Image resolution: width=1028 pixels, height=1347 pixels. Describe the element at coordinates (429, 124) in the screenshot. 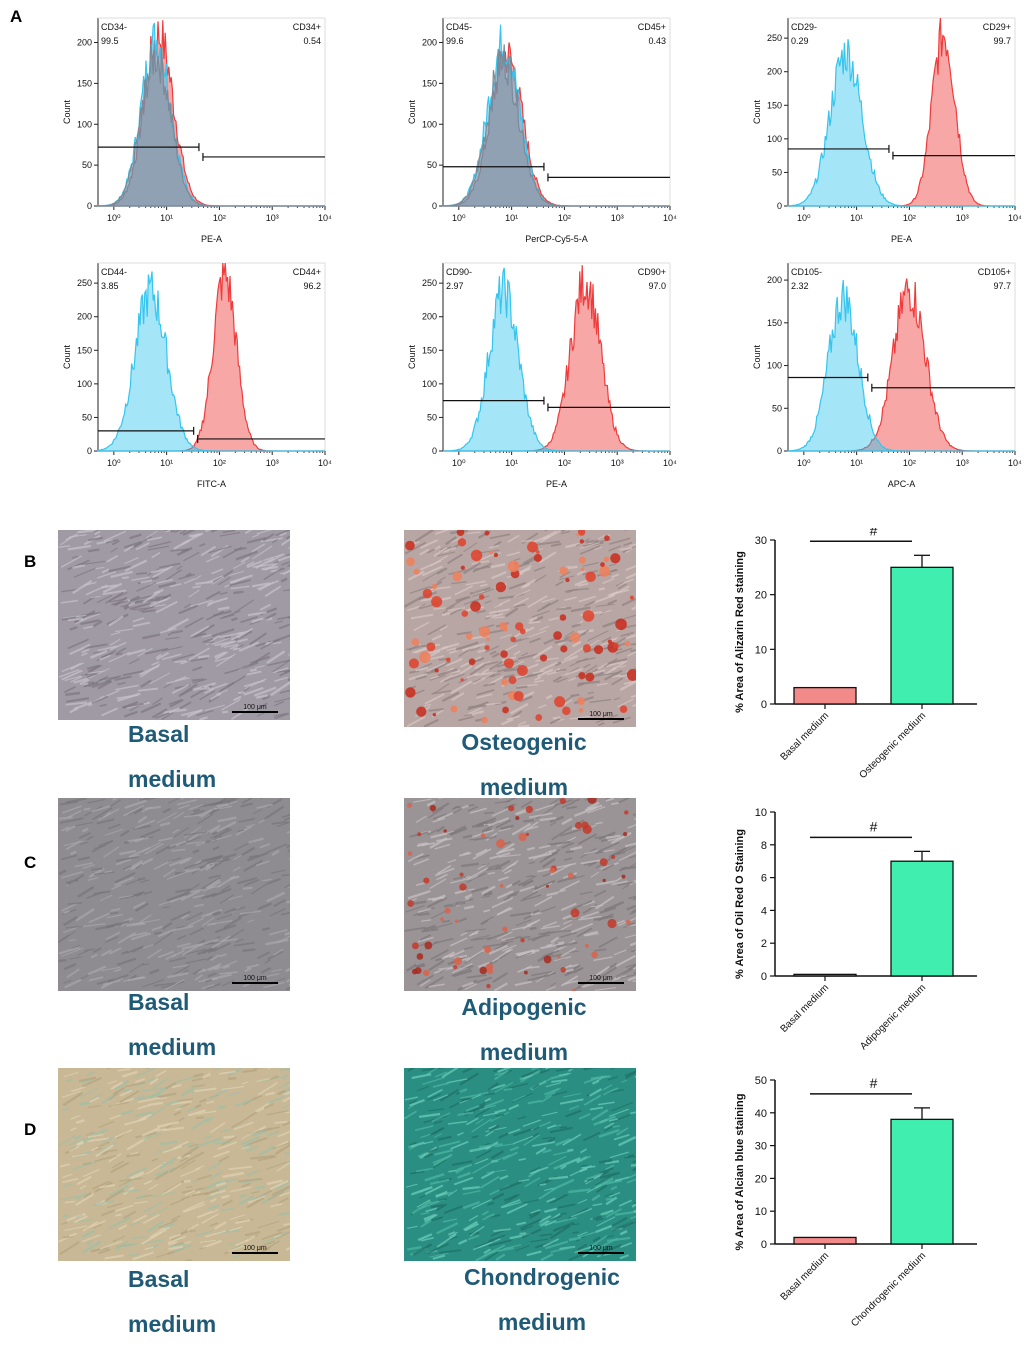

I see `y-tick-label: 100` at that location.